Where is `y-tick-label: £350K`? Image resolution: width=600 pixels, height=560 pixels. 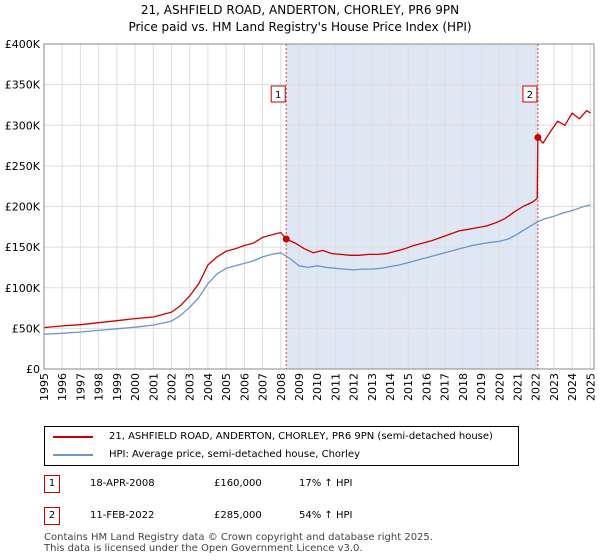 y-tick-label: £350K is located at coordinates (23, 85).